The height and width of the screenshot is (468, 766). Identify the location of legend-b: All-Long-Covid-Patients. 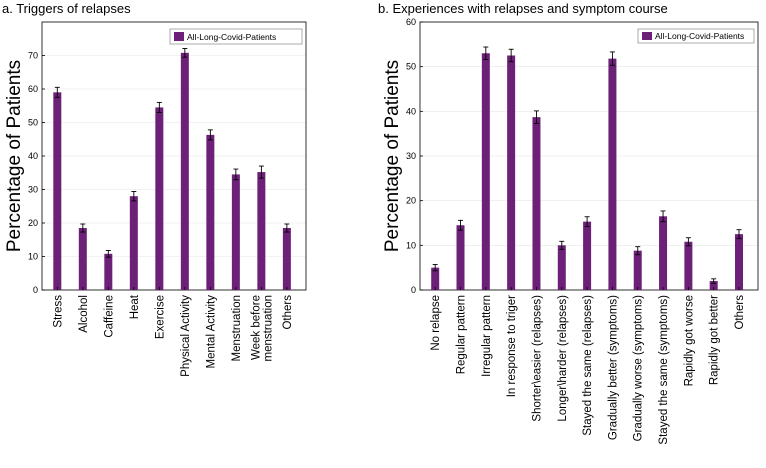
(696, 36).